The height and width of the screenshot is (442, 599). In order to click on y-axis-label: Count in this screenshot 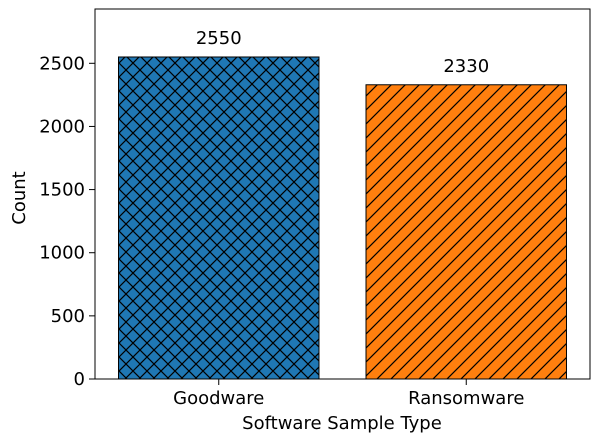, I will do `click(19, 197)`.